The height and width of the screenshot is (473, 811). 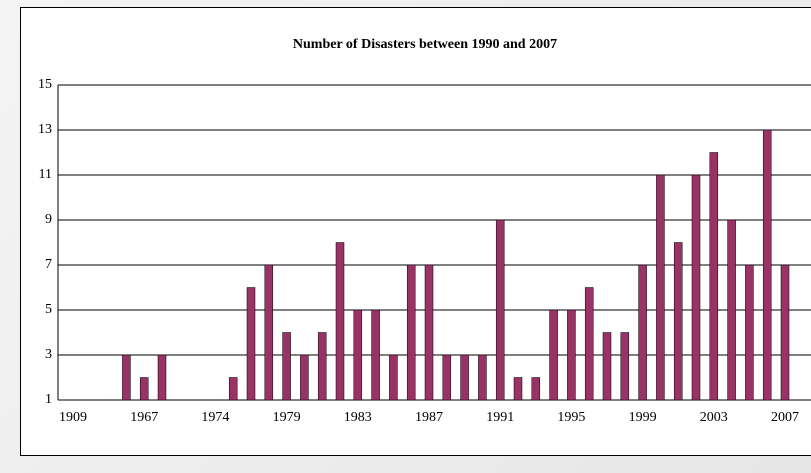 What do you see at coordinates (643, 417) in the screenshot?
I see `x-tick-label: 1999` at bounding box center [643, 417].